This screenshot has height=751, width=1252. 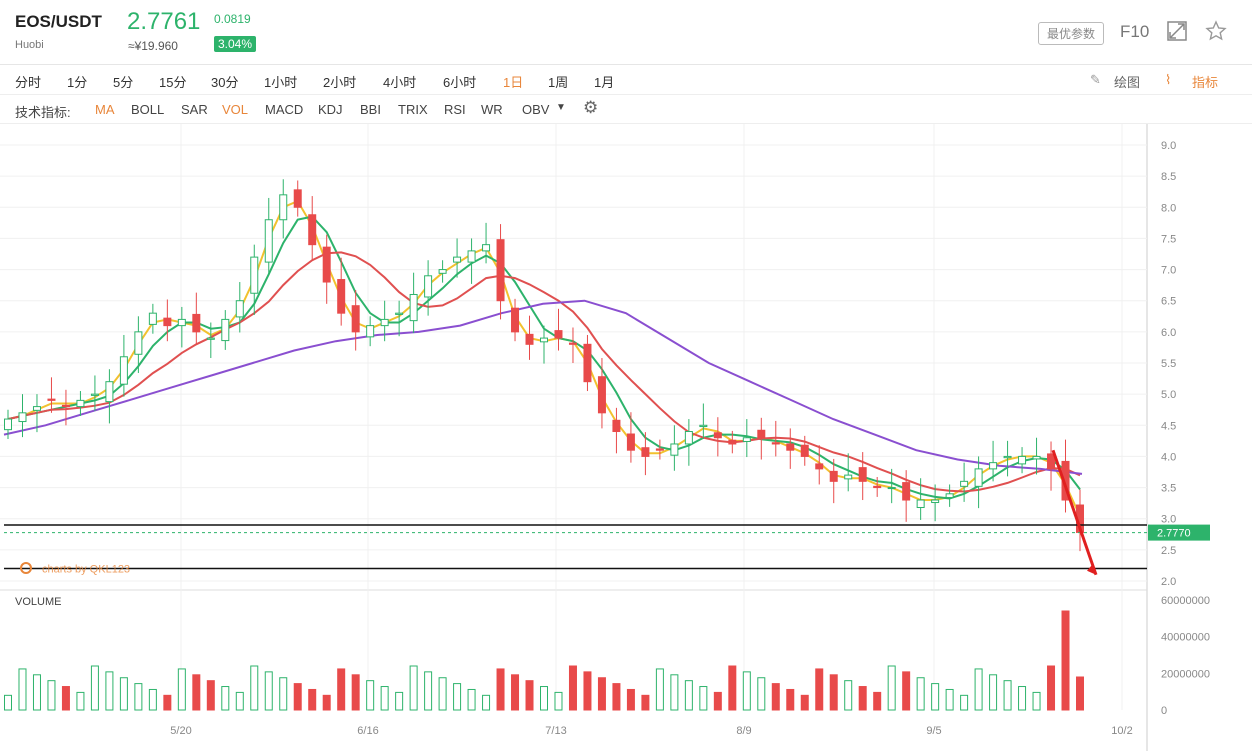 I want to click on ind-macd: MACD, so click(x=284, y=109).